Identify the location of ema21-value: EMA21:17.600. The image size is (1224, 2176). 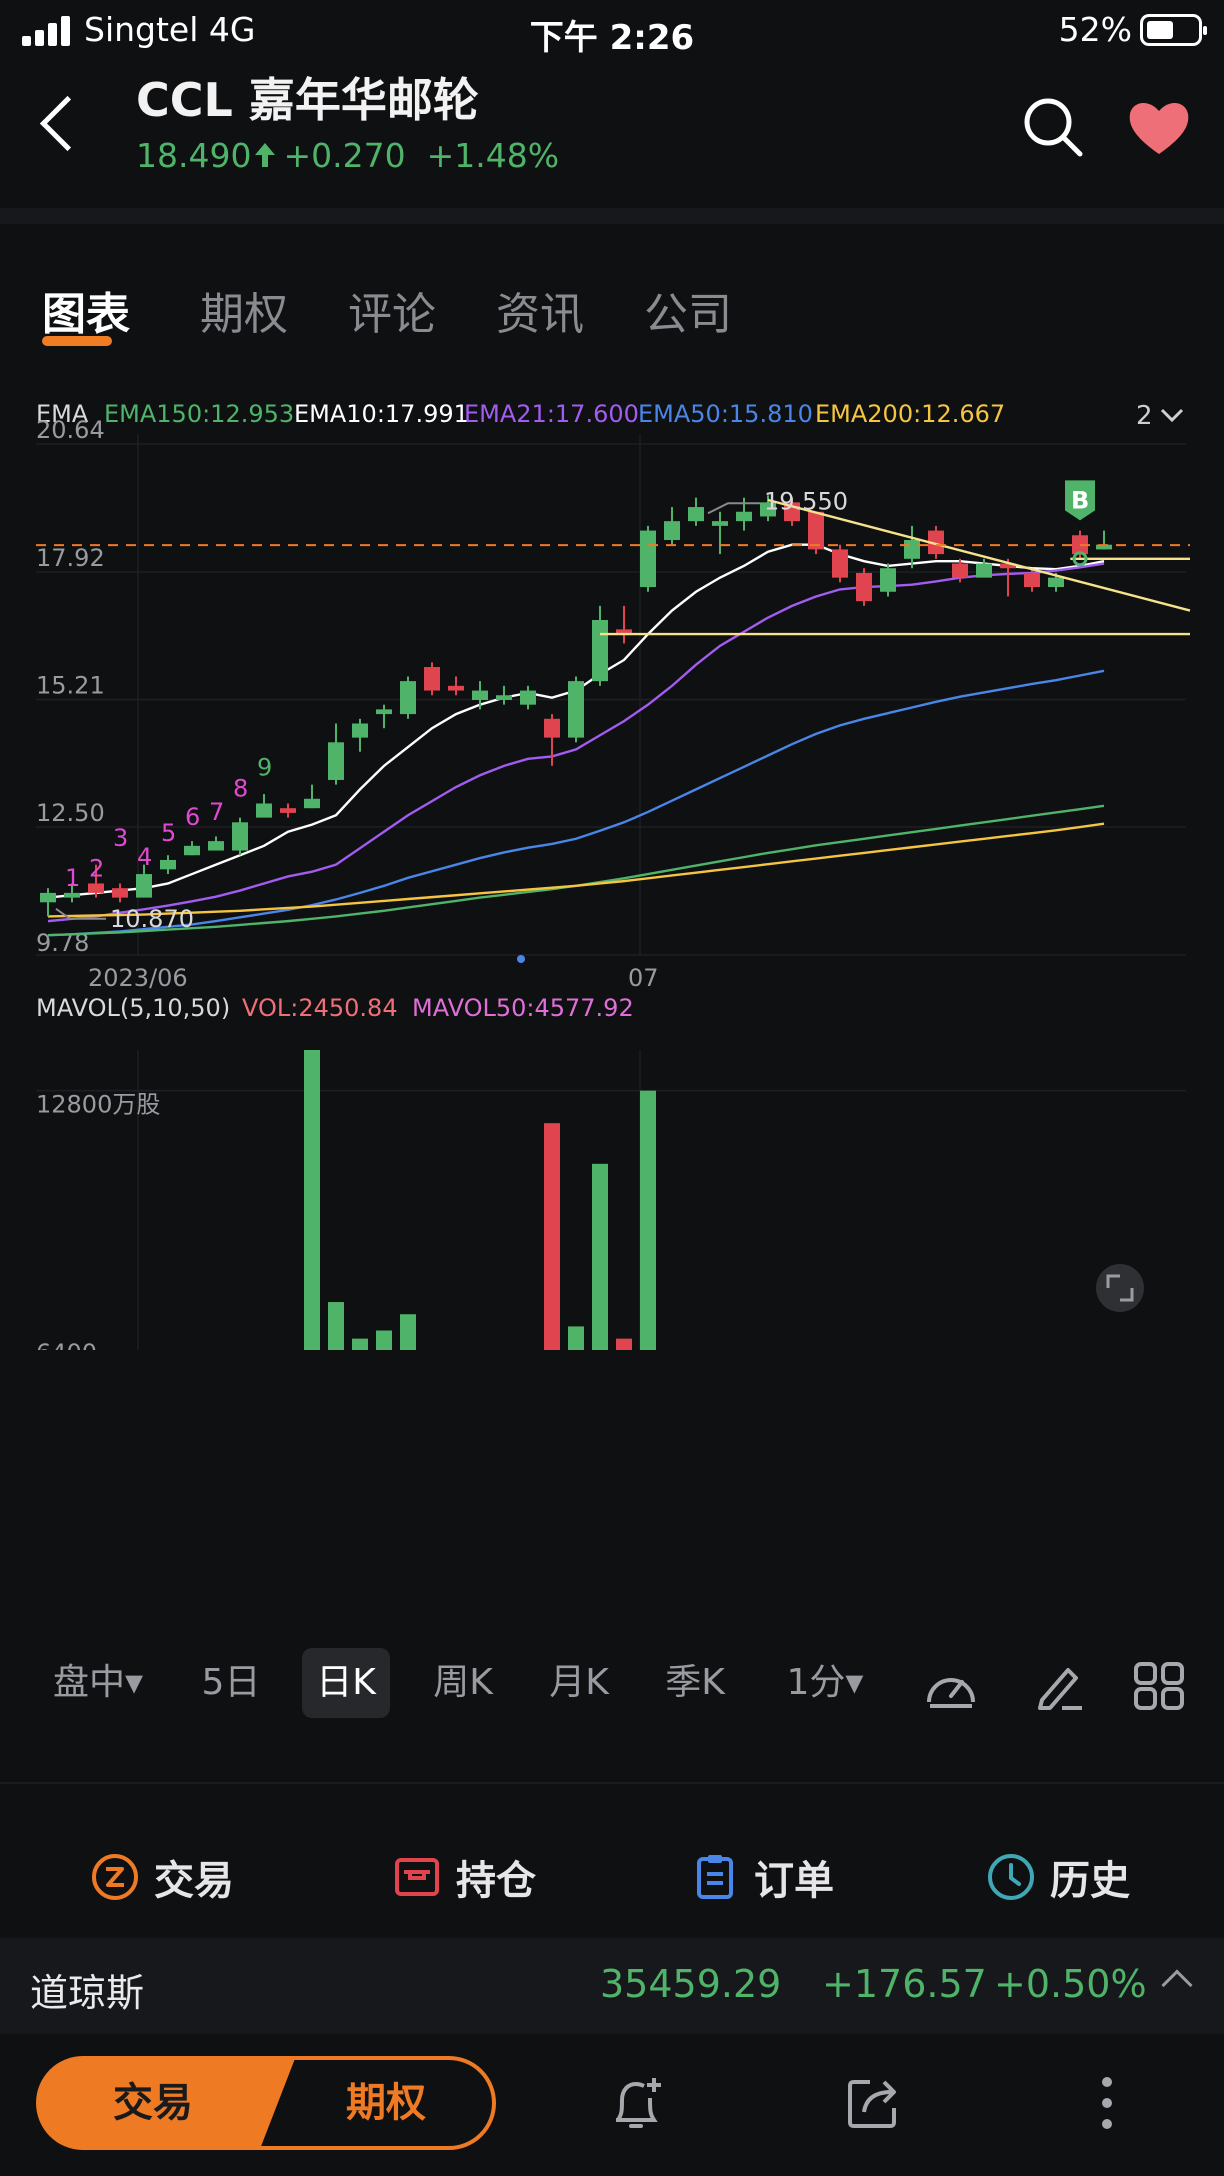
(551, 414).